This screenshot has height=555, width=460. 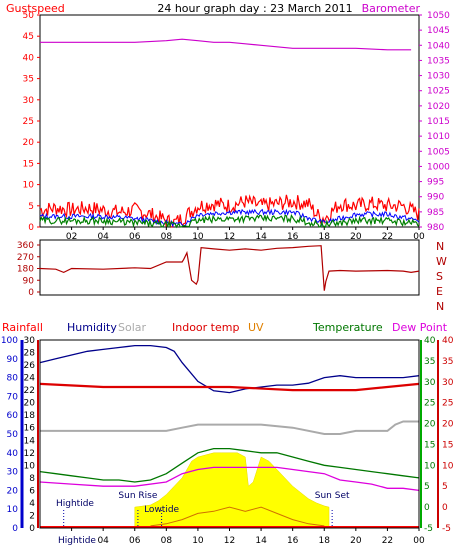 What do you see at coordinates (448, 341) in the screenshot?
I see `temp2-tick-label: 40` at bounding box center [448, 341].